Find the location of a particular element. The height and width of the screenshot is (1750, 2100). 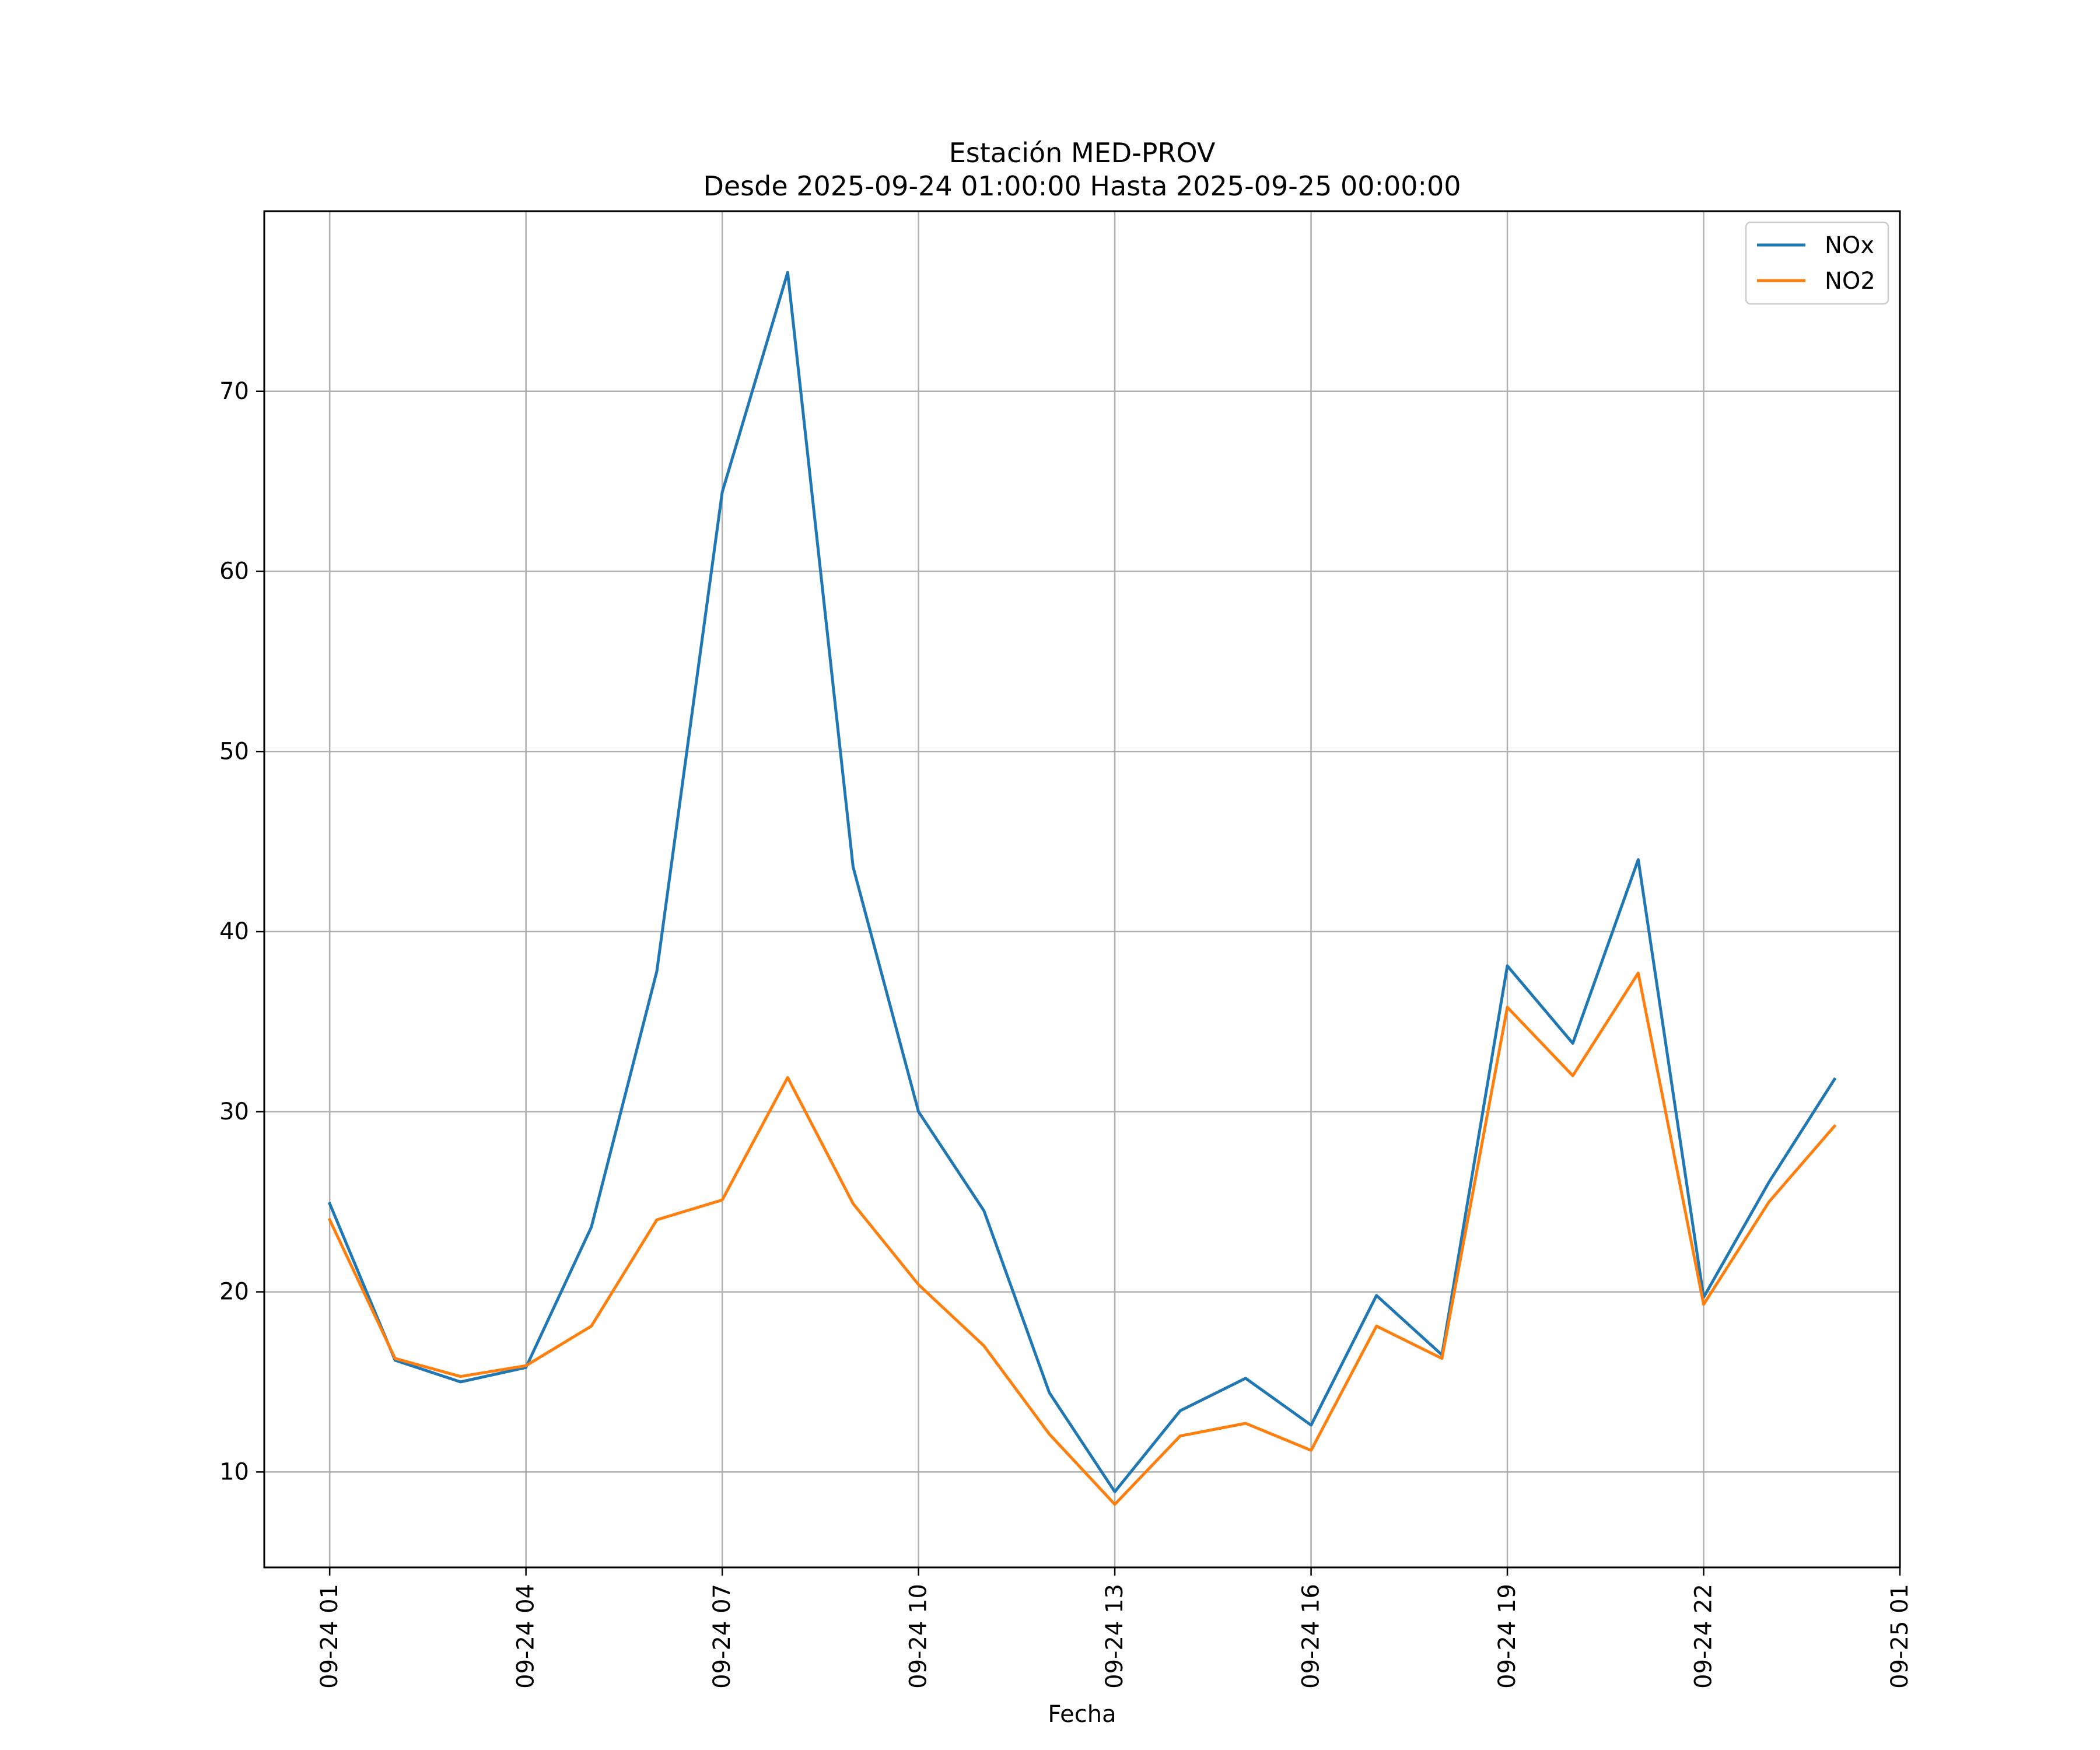

x-tick-label: 09-24 22 is located at coordinates (1703, 1636).